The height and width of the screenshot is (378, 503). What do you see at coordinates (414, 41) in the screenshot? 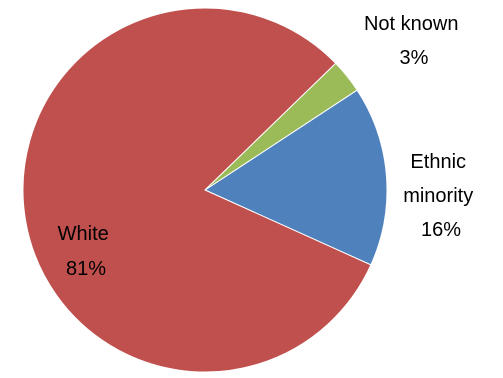
I see `slice-label-not-known: Not known 3%` at bounding box center [414, 41].